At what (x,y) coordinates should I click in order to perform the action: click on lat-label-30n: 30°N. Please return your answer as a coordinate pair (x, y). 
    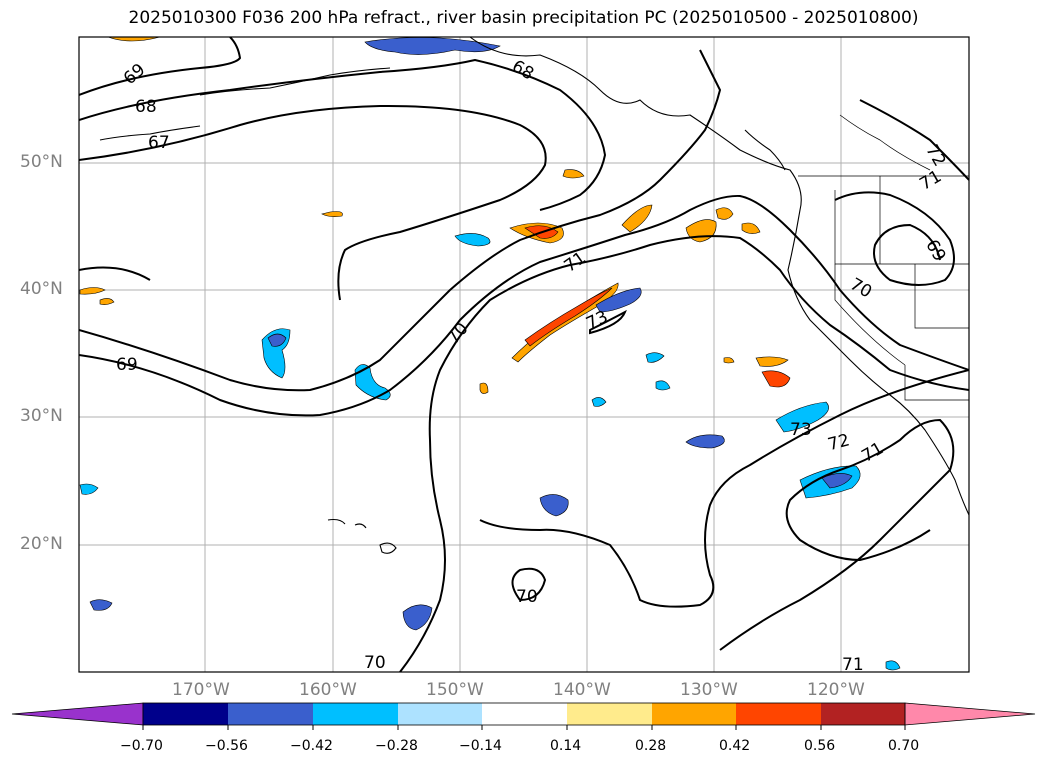
    Looking at the image, I should click on (41, 416).